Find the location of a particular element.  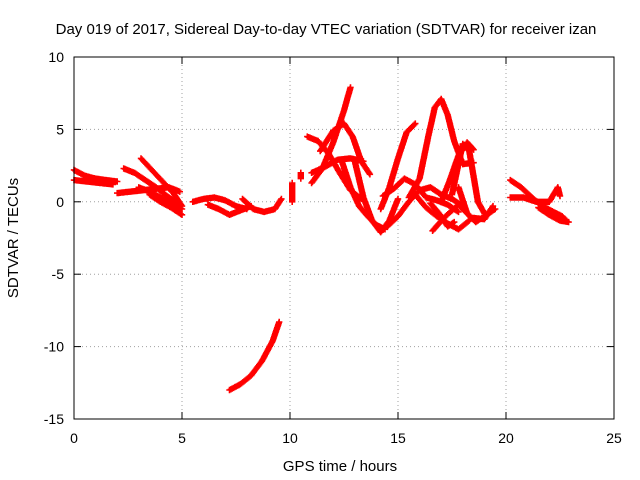

y-tick-label: 0 is located at coordinates (60, 202).